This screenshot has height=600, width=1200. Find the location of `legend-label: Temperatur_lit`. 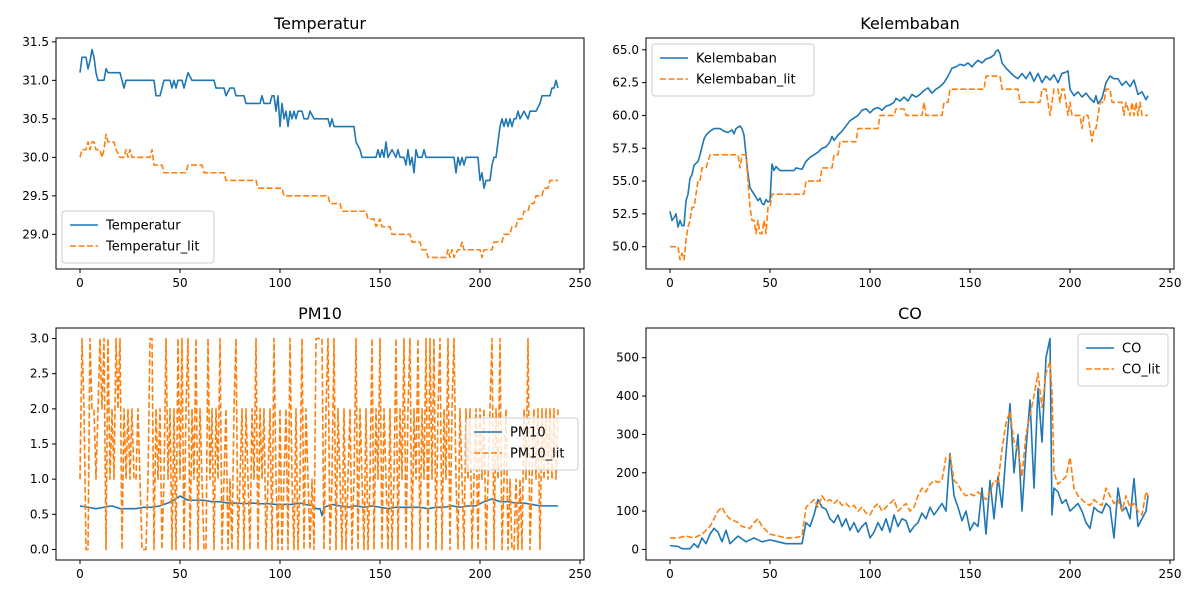

legend-label: Temperatur_lit is located at coordinates (152, 247).